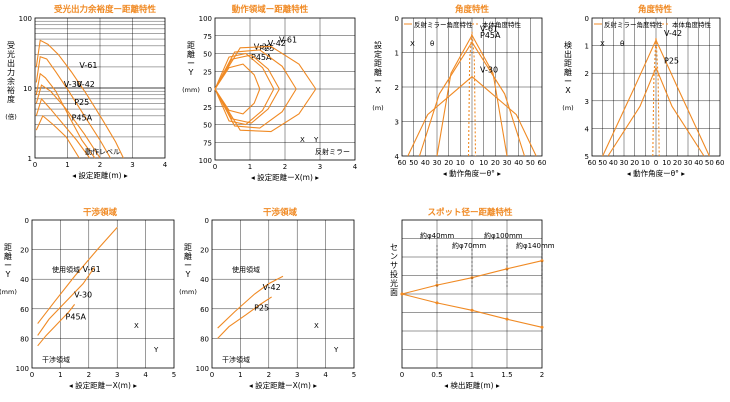  What do you see at coordinates (489, 70) in the screenshot?
I see `series-label: V-30` at bounding box center [489, 70].